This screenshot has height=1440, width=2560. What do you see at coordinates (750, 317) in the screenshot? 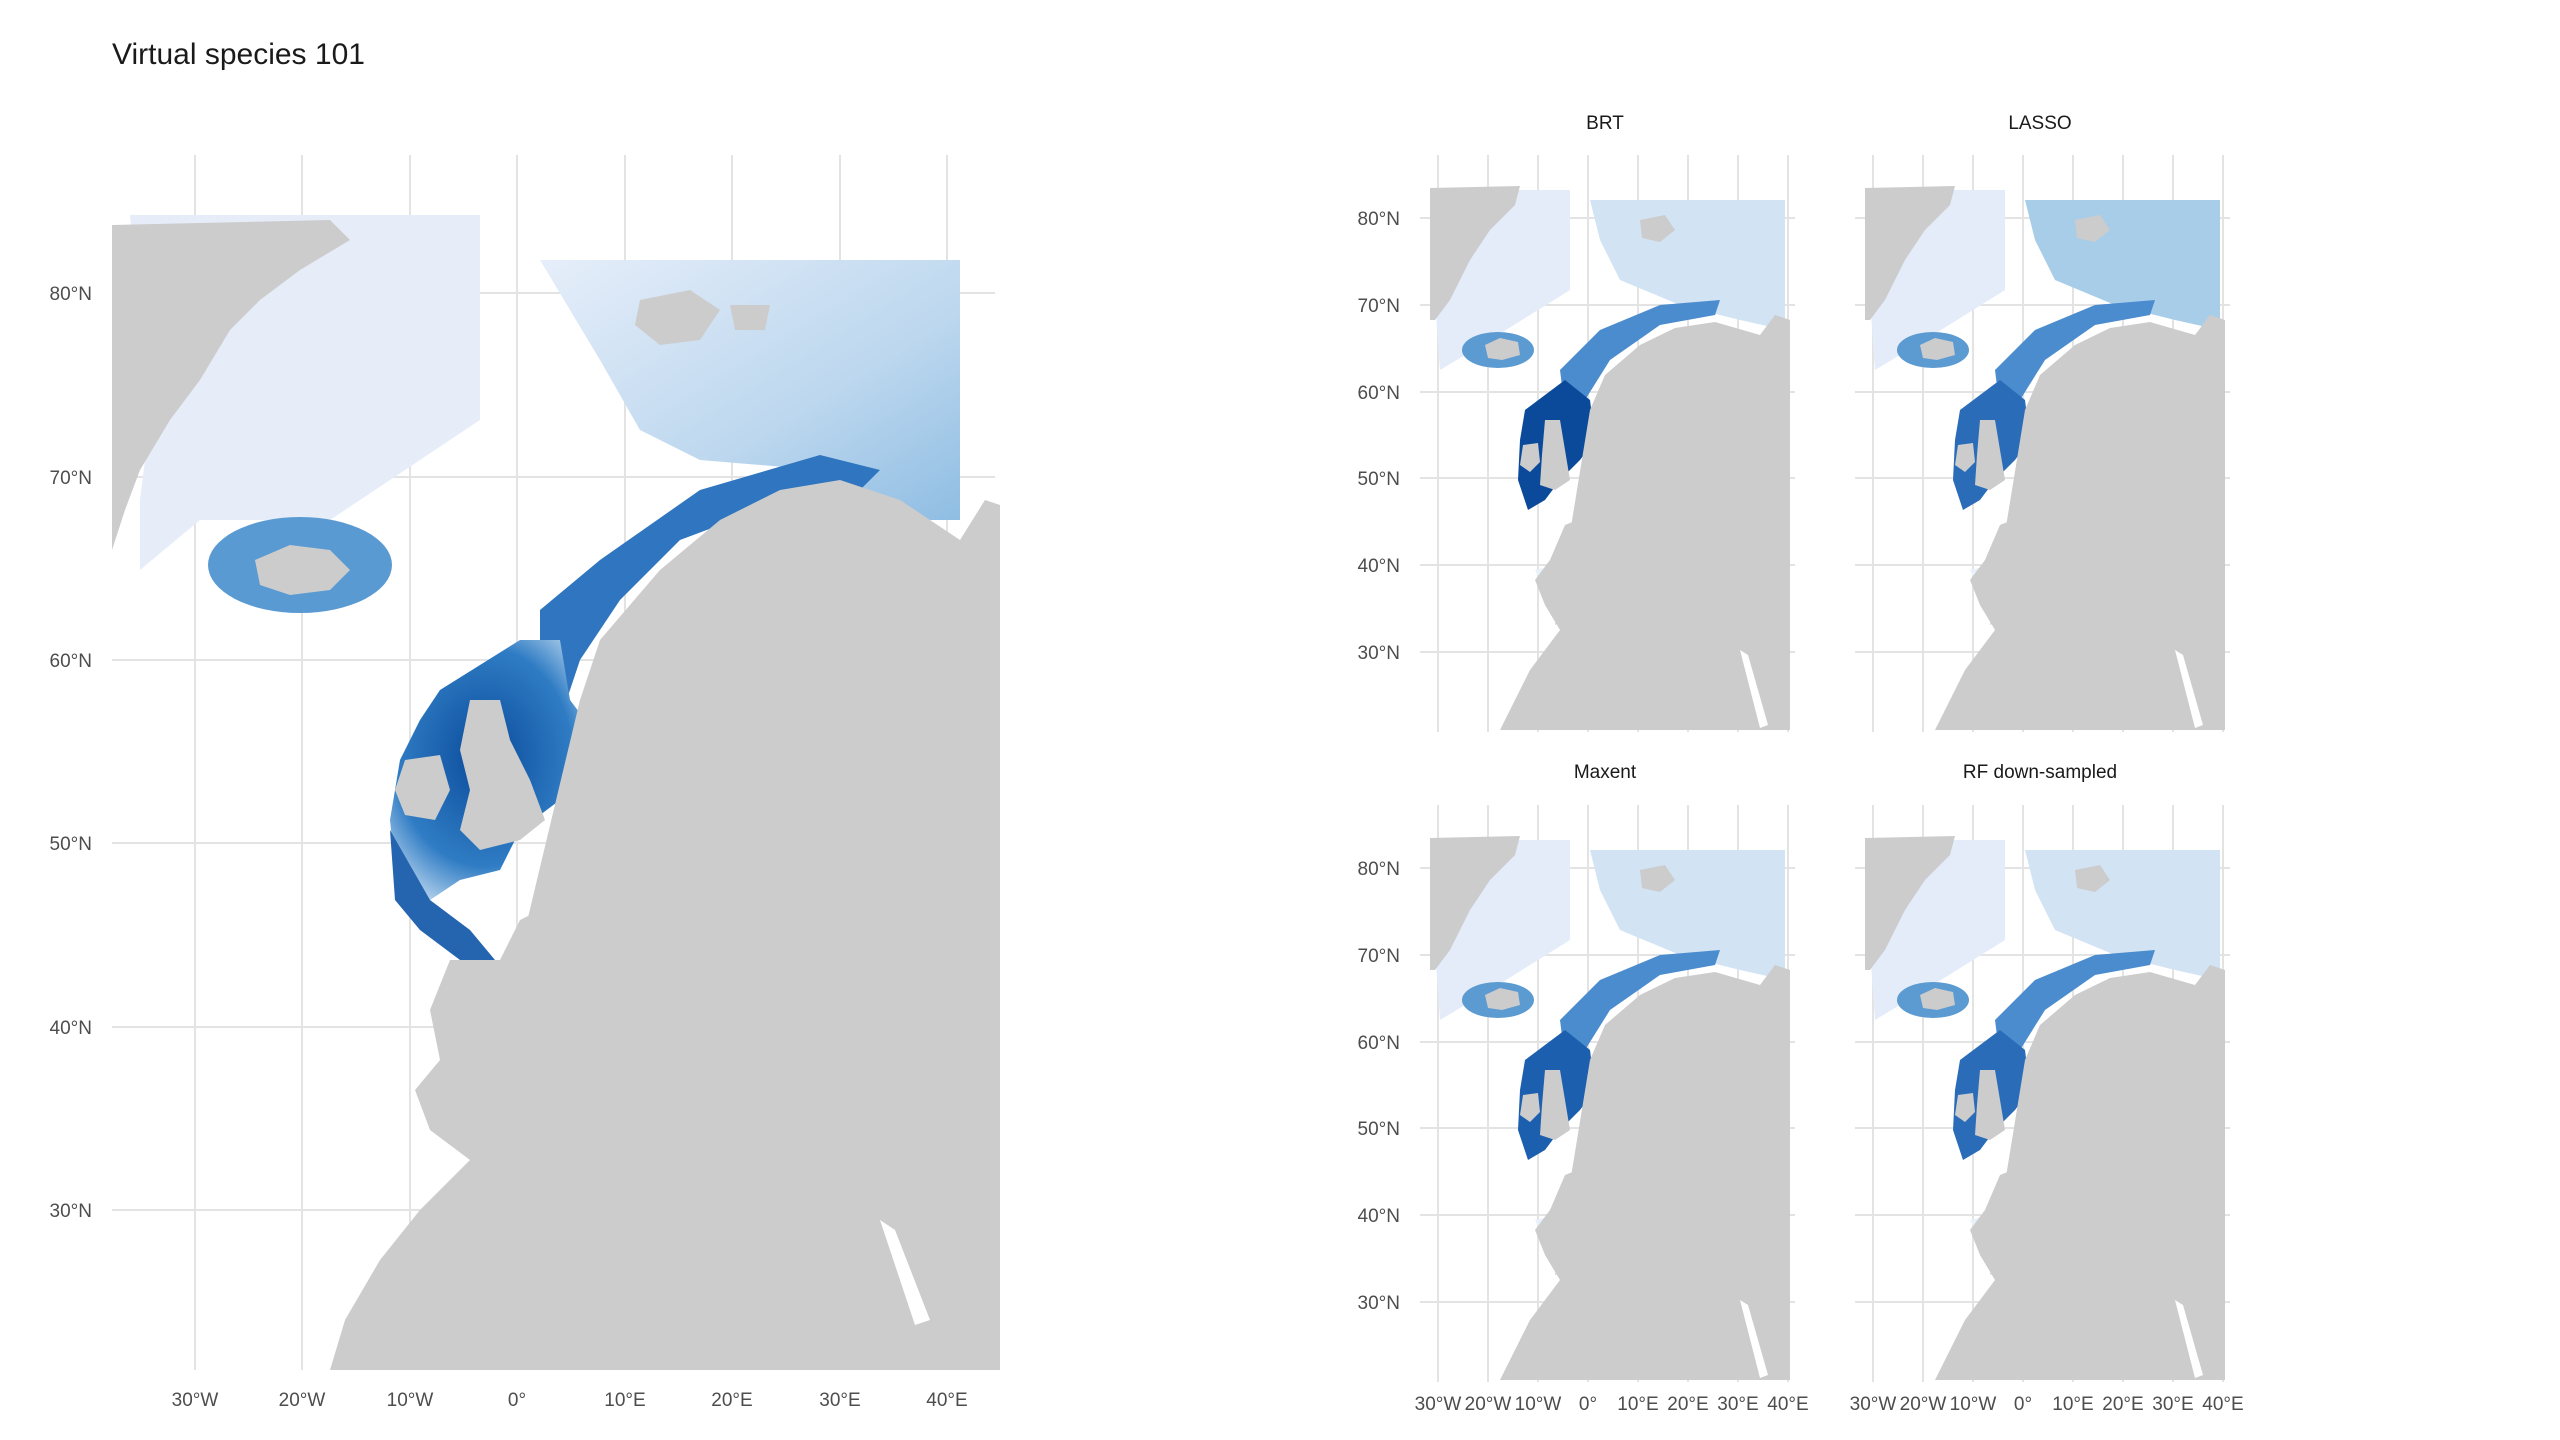
I see `svalbard-east` at bounding box center [750, 317].